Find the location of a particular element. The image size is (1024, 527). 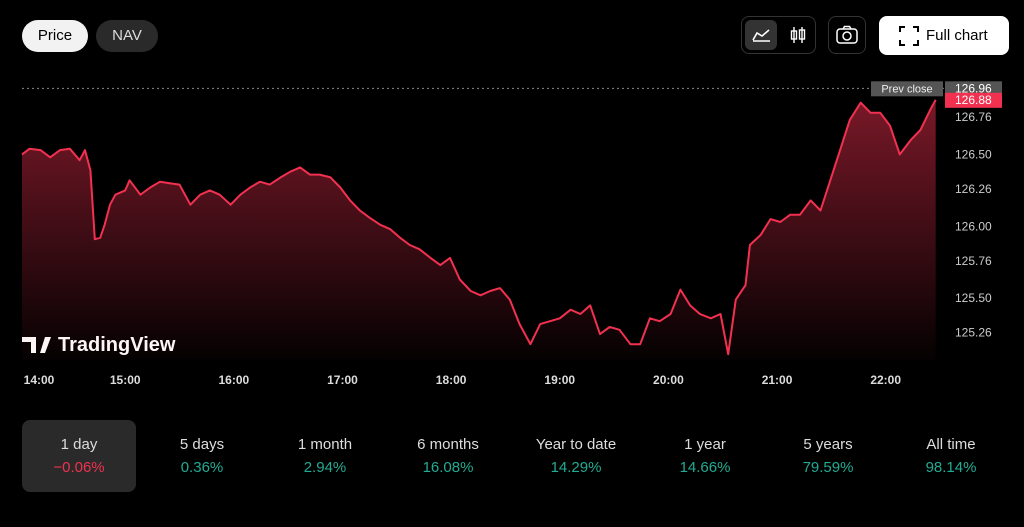

period-change: 79.59% is located at coordinates (828, 467).